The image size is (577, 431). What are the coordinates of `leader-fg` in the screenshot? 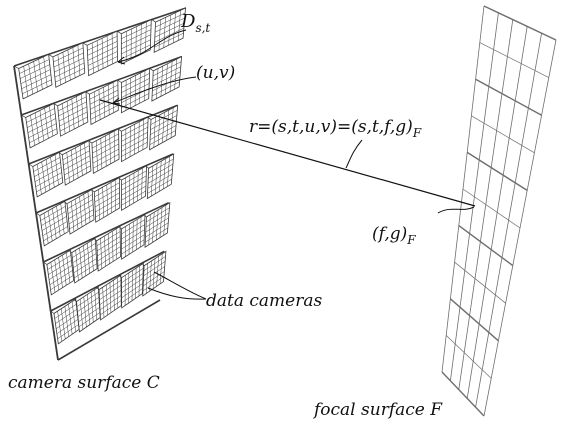 It's located at (456, 210).